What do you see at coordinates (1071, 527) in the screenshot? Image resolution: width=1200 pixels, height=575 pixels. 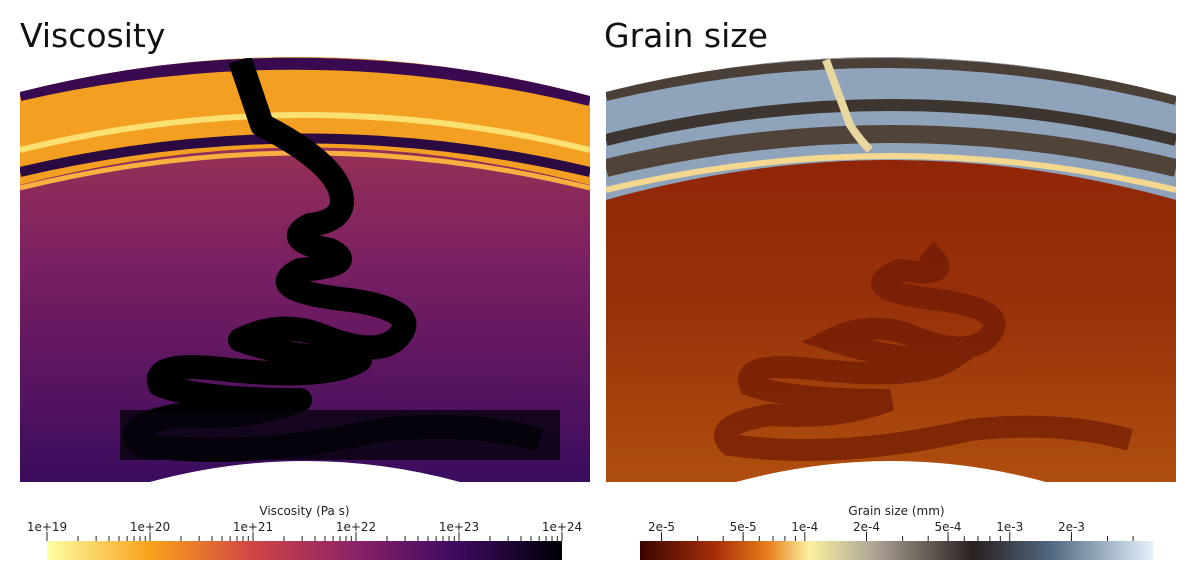 I see `tick-label: 2e-3` at bounding box center [1071, 527].